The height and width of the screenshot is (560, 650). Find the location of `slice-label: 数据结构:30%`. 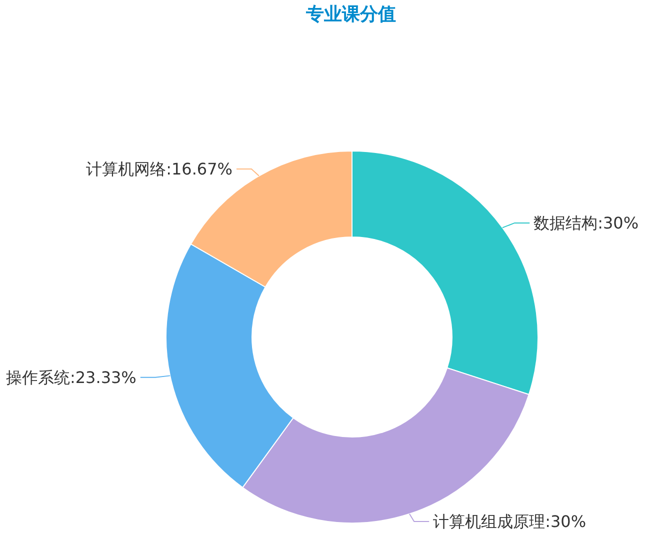

slice-label: 数据结构:30% is located at coordinates (586, 223).